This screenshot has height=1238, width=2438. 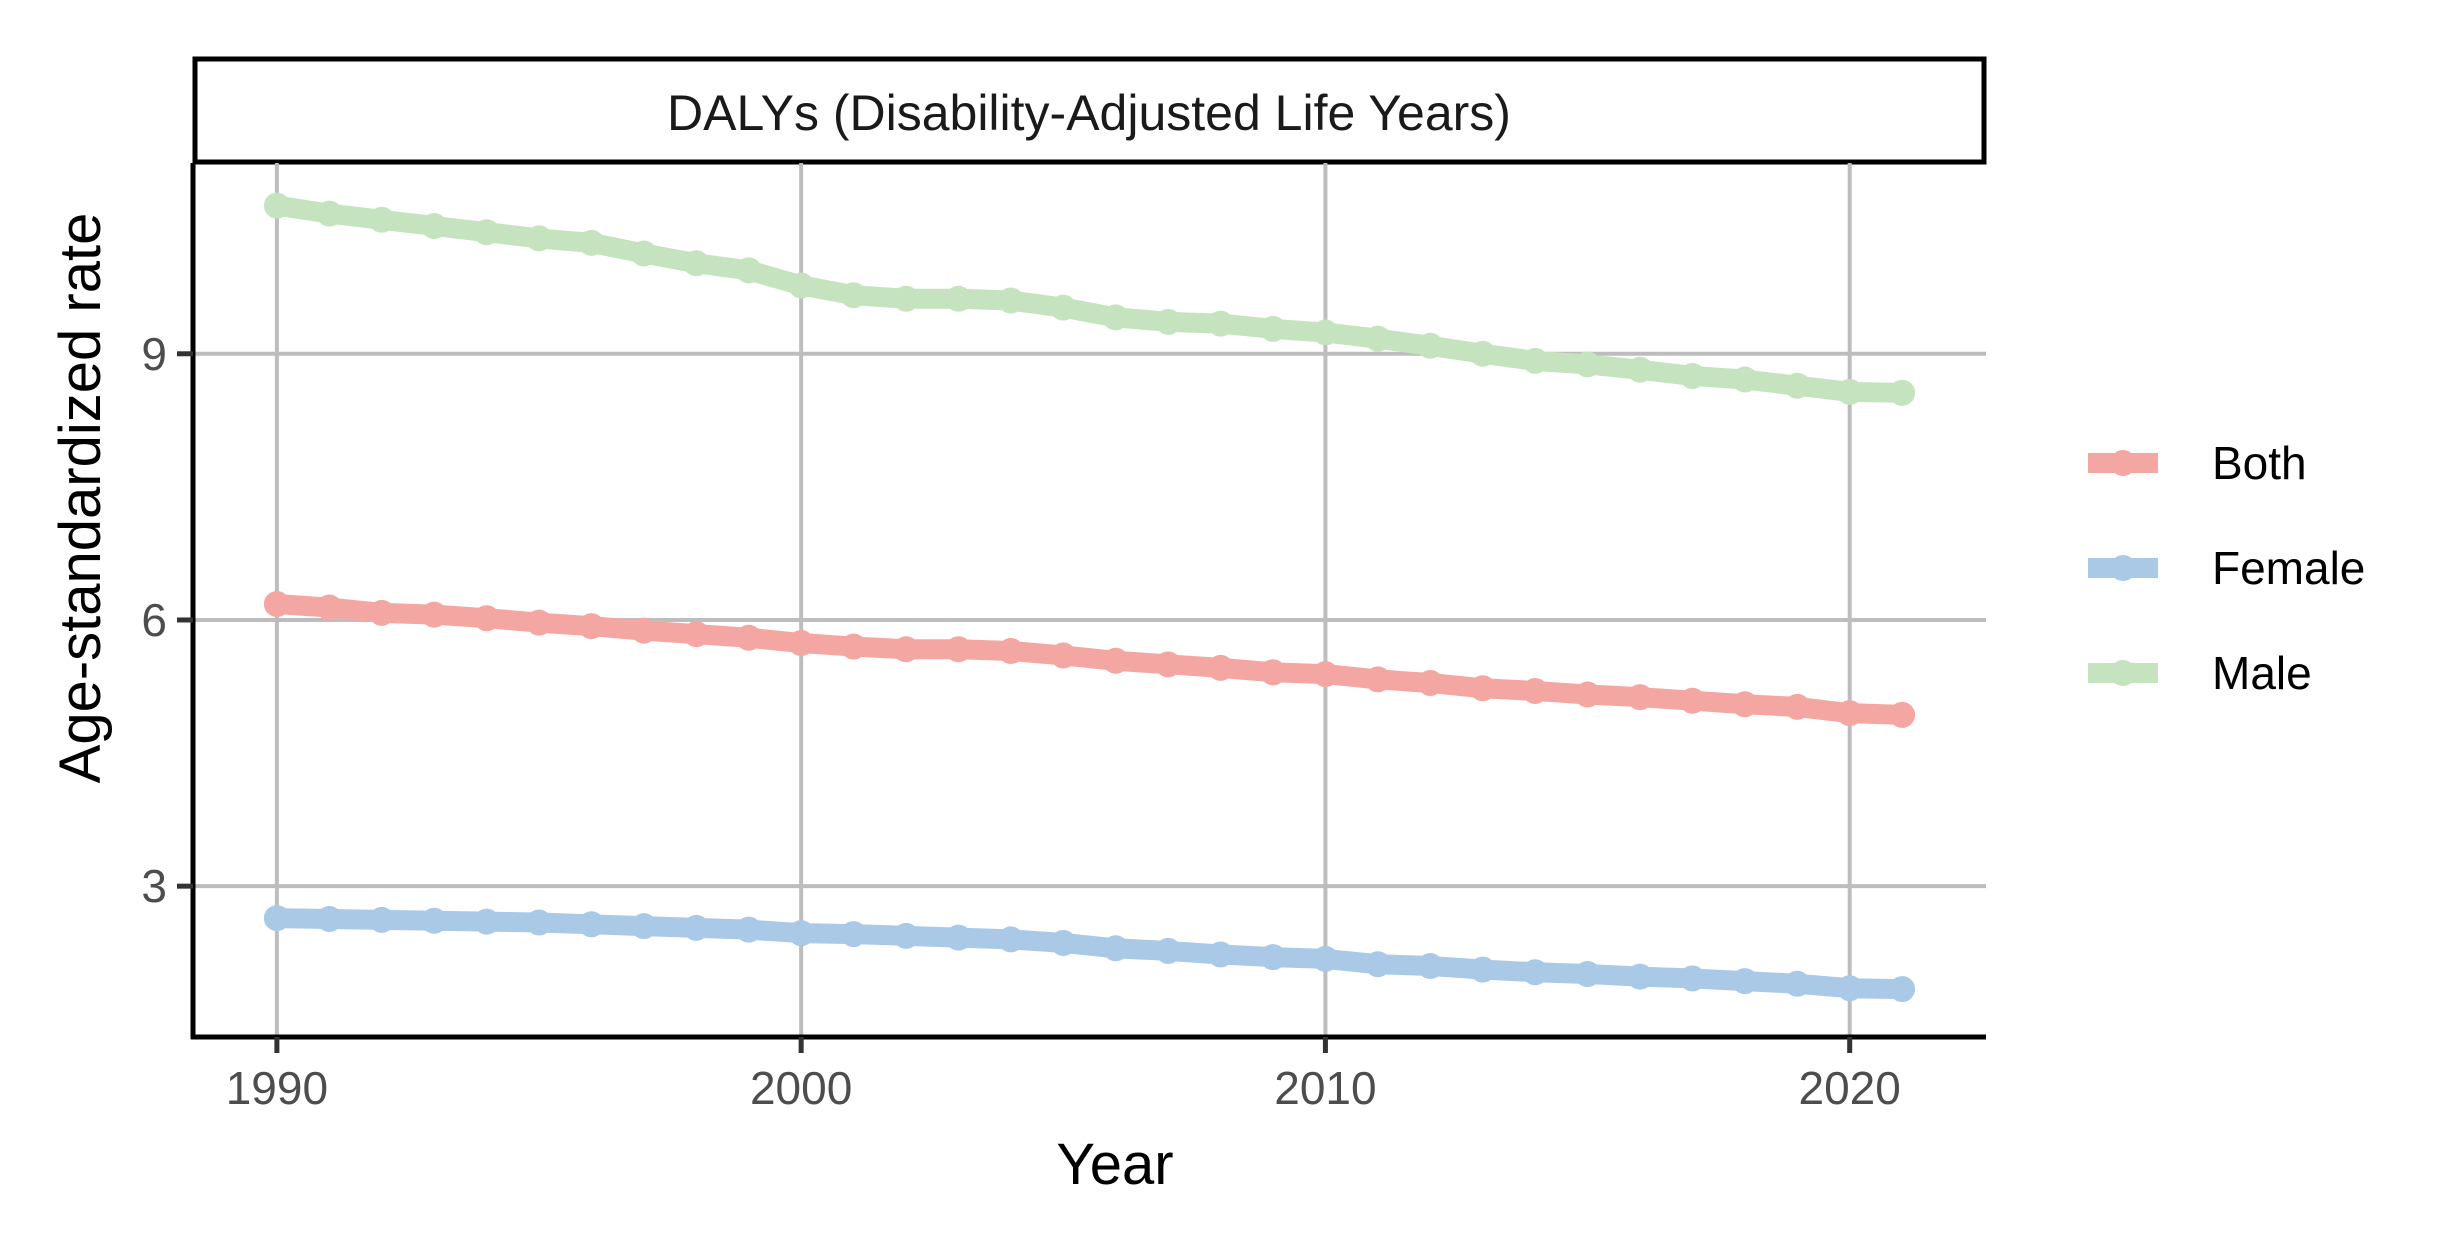 What do you see at coordinates (1010, 300) in the screenshot?
I see `point-male-2004` at bounding box center [1010, 300].